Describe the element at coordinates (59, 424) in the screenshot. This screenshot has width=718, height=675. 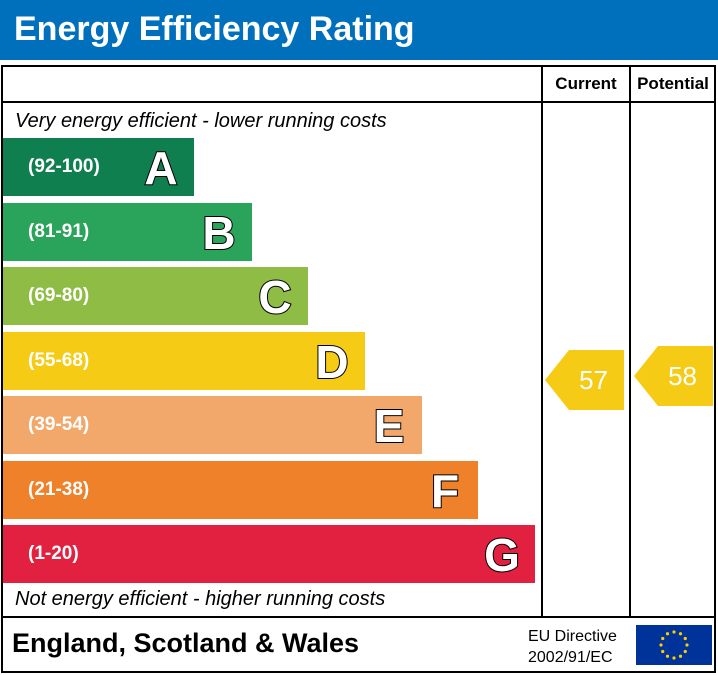
I see `band-range-label: (39-54)` at that location.